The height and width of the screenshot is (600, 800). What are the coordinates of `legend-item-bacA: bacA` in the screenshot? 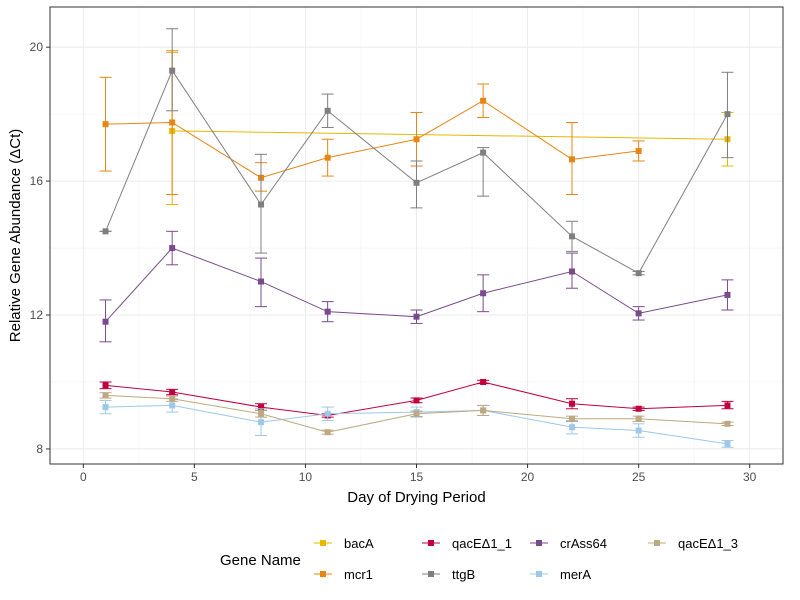 It's located at (344, 543).